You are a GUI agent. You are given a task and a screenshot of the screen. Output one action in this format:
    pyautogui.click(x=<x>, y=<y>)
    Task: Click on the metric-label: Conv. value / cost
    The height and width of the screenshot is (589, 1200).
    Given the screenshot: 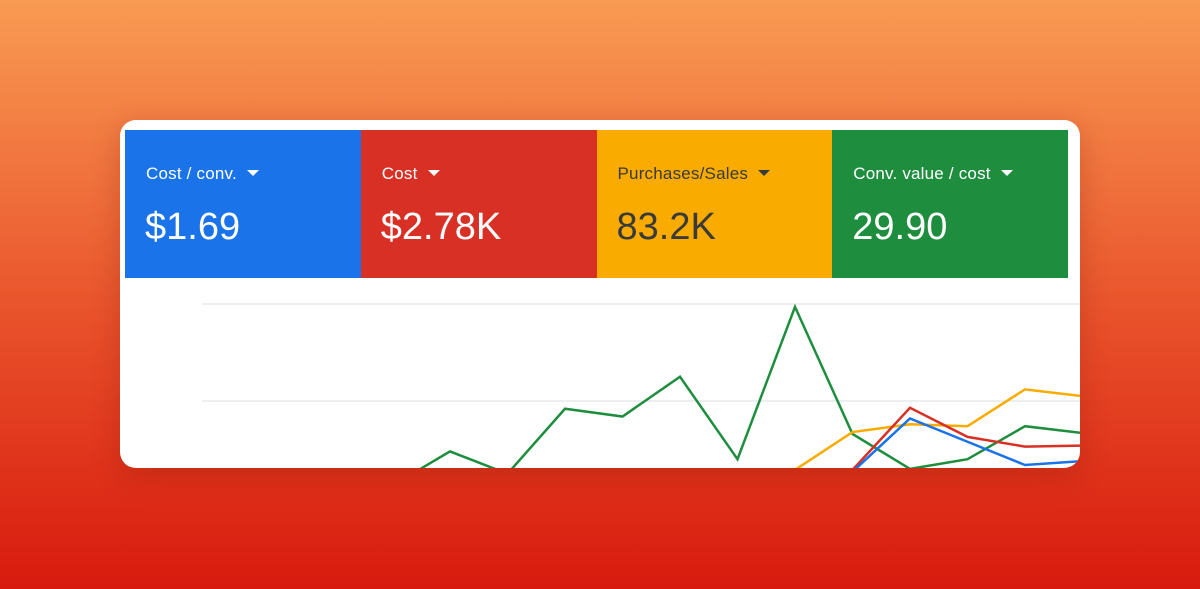 What is the action you would take?
    pyautogui.click(x=933, y=174)
    